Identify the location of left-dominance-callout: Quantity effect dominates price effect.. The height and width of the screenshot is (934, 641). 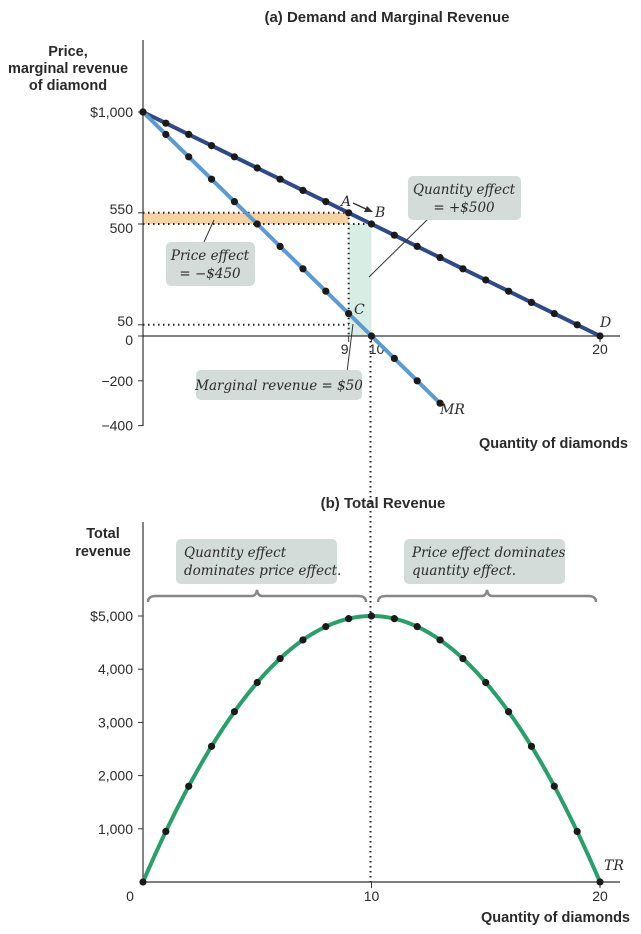
(258, 561).